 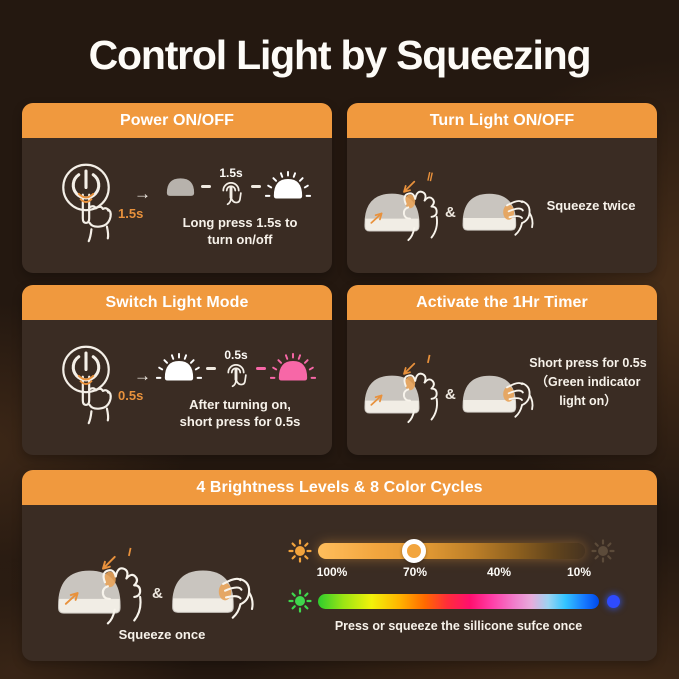 What do you see at coordinates (591, 205) in the screenshot?
I see `panel-turn-light-caption: Squeeze twice` at bounding box center [591, 205].